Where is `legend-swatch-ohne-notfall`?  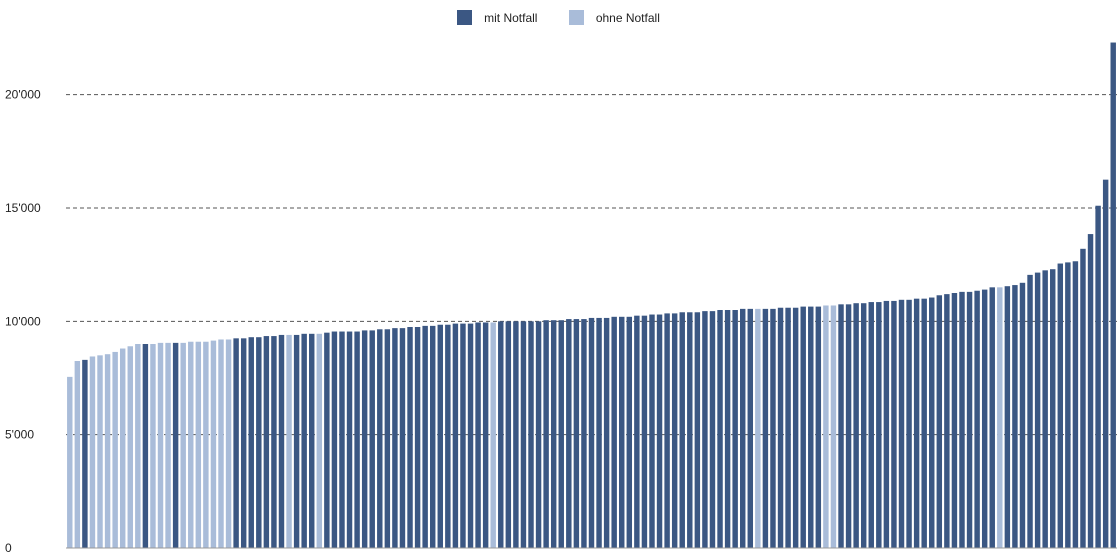 legend-swatch-ohne-notfall is located at coordinates (576, 17).